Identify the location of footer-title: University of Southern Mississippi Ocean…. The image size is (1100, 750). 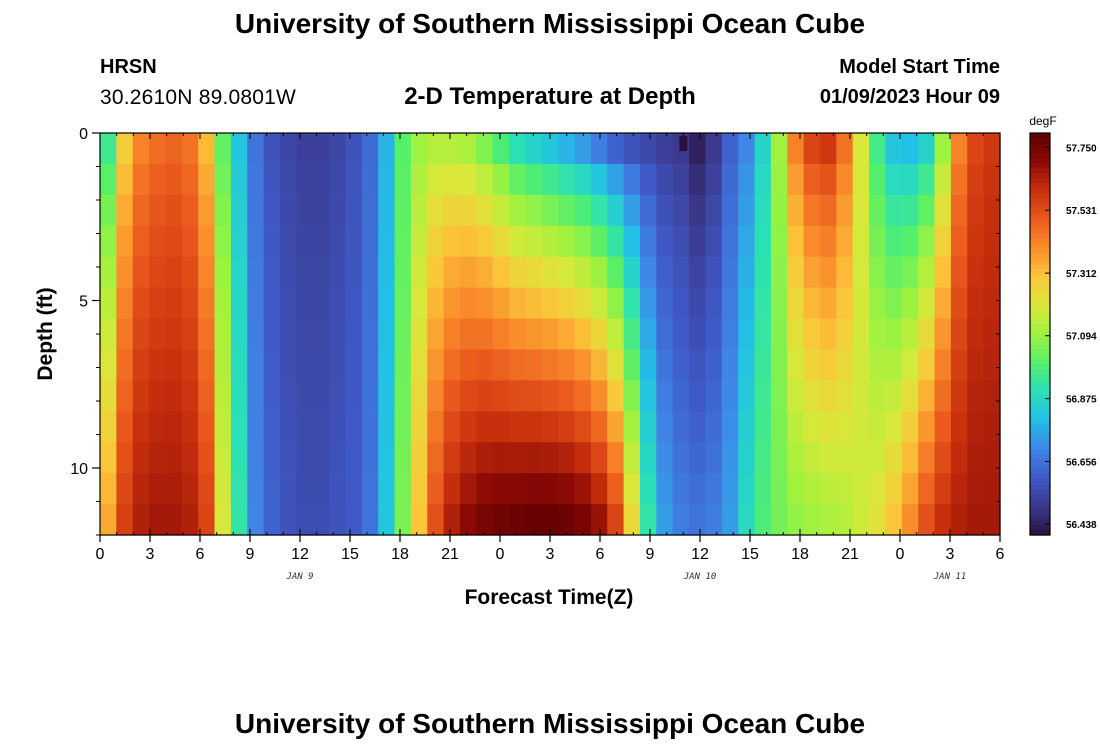
(550, 723).